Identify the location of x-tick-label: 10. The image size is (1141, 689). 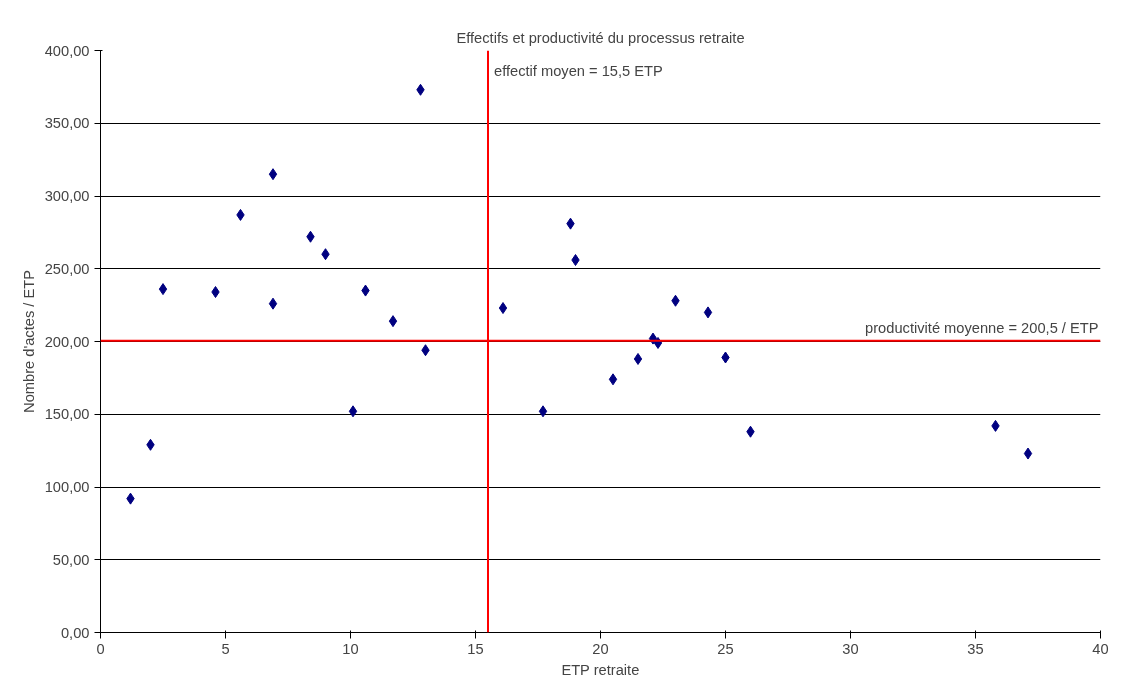
(350, 648).